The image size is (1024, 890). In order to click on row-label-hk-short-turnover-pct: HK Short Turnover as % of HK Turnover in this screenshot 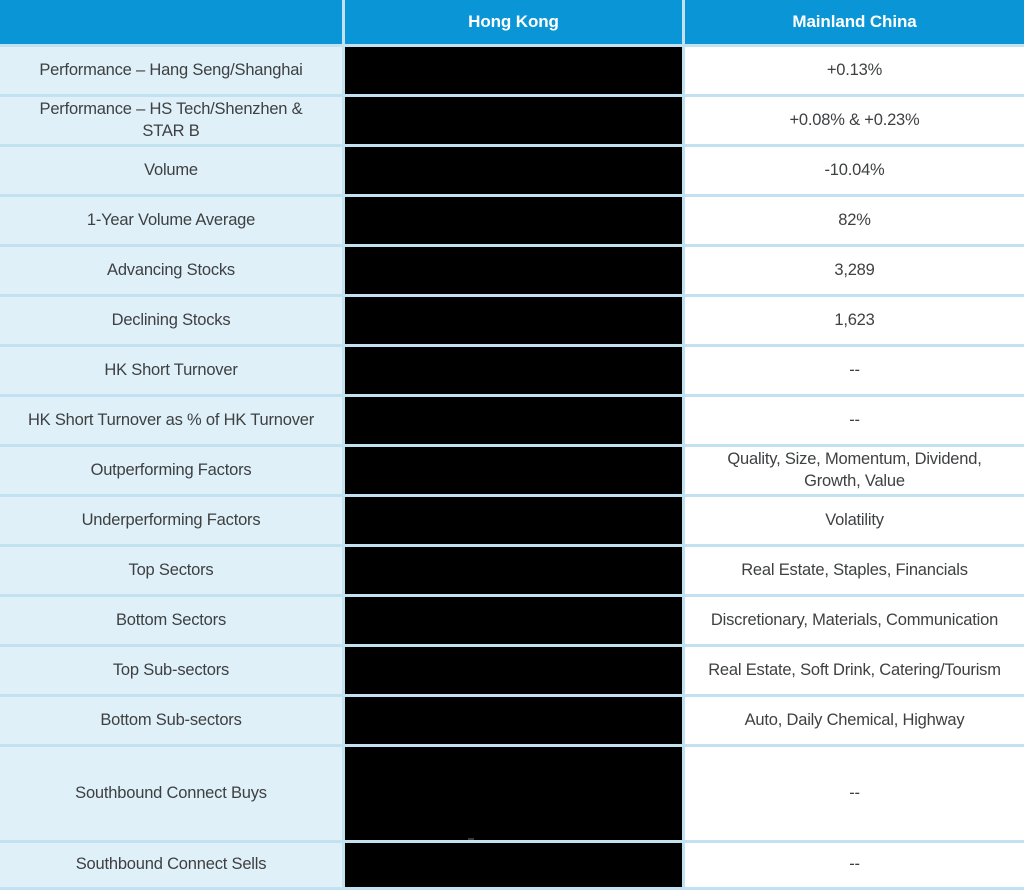, I will do `click(171, 420)`.